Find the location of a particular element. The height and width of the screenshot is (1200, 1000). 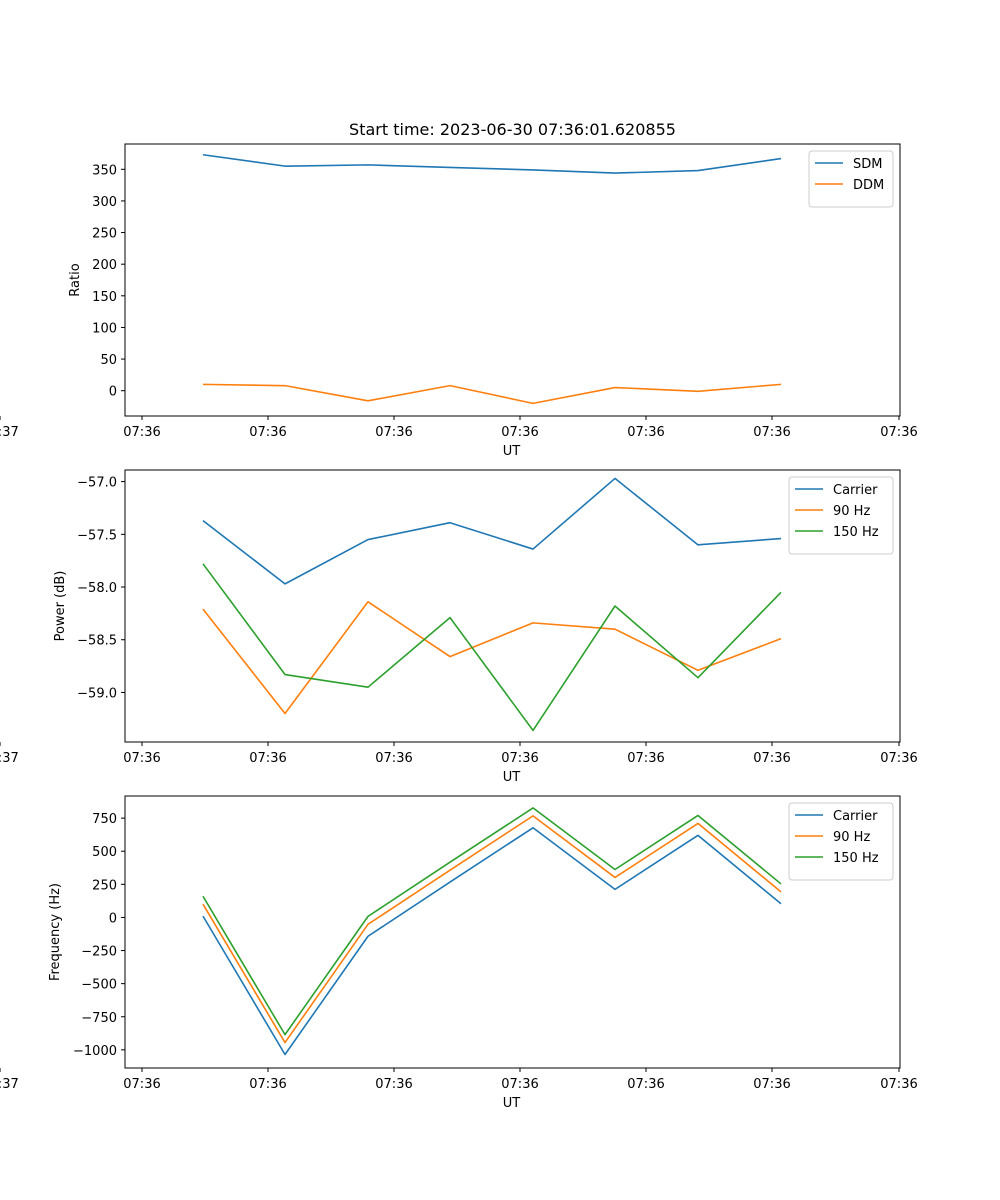

series-line-sdm is located at coordinates (492, 163).